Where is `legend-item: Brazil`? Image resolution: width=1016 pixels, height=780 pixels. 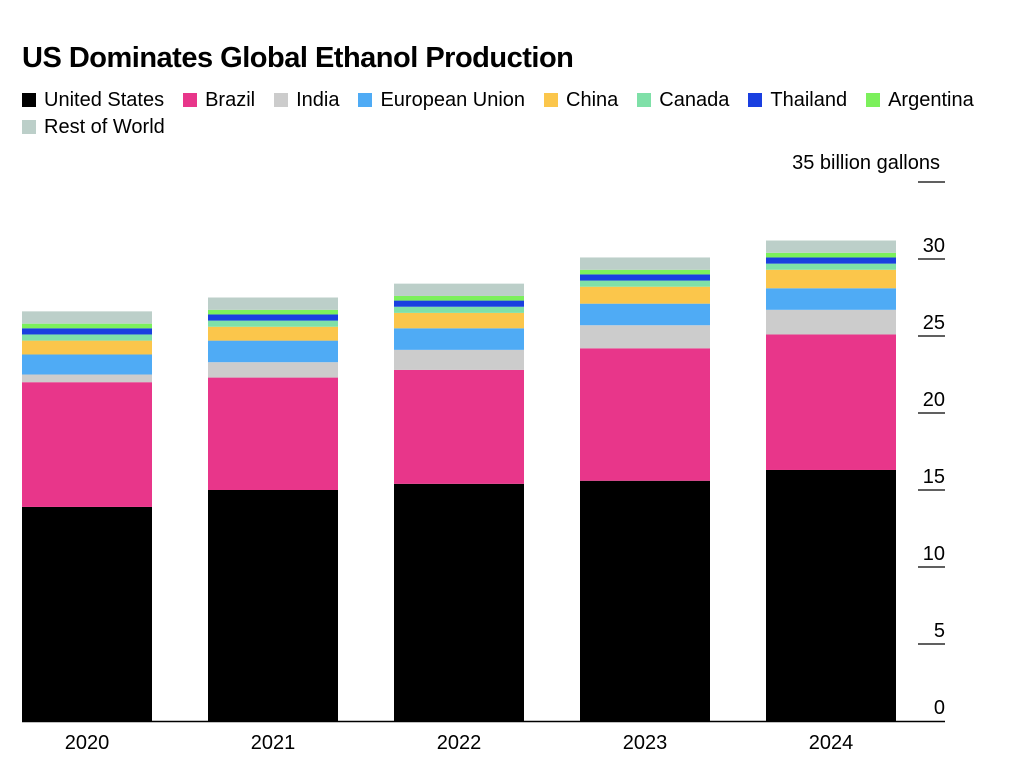
legend-item: Brazil is located at coordinates (219, 100).